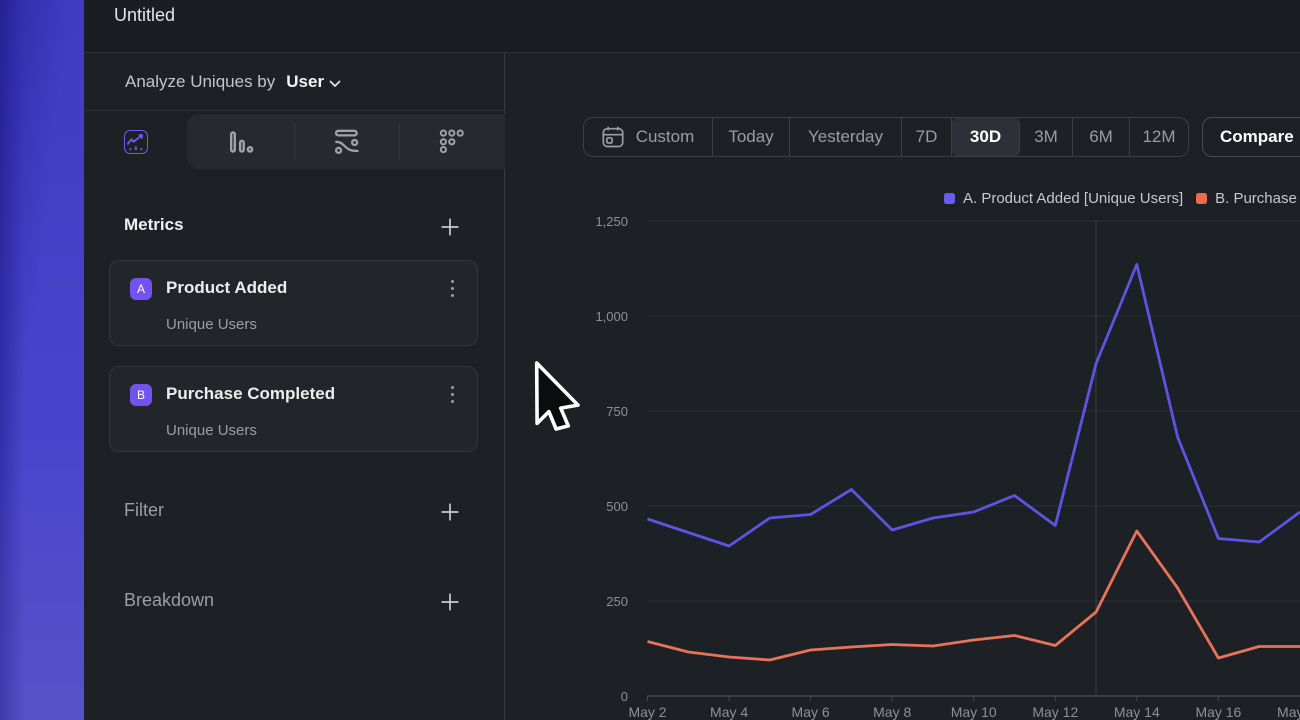  I want to click on svg-text: May 12, so click(1055, 712).